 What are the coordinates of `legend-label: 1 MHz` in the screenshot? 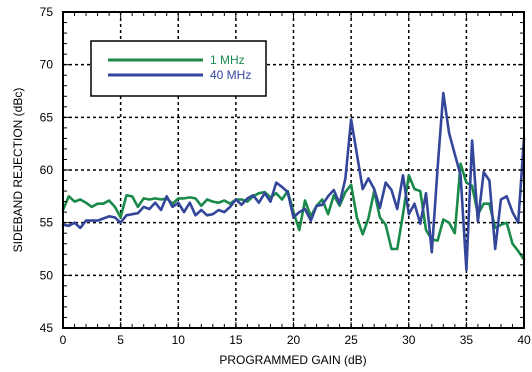 It's located at (227, 60).